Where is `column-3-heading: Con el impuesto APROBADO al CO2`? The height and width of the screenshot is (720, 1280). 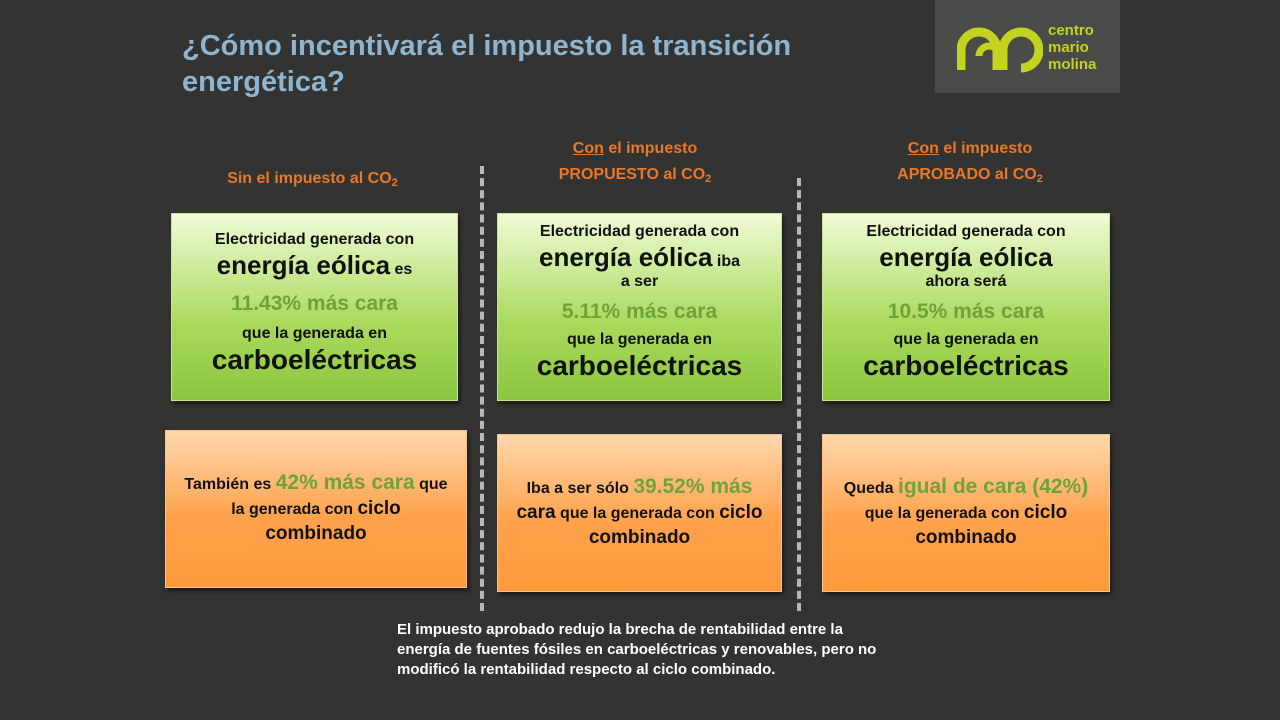 column-3-heading: Con el impuesto APROBADO al CO2 is located at coordinates (970, 162).